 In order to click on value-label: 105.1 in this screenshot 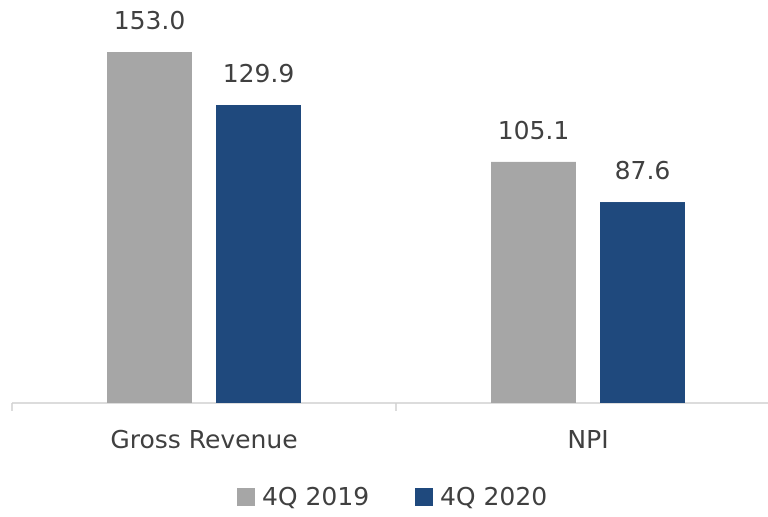, I will do `click(534, 130)`.